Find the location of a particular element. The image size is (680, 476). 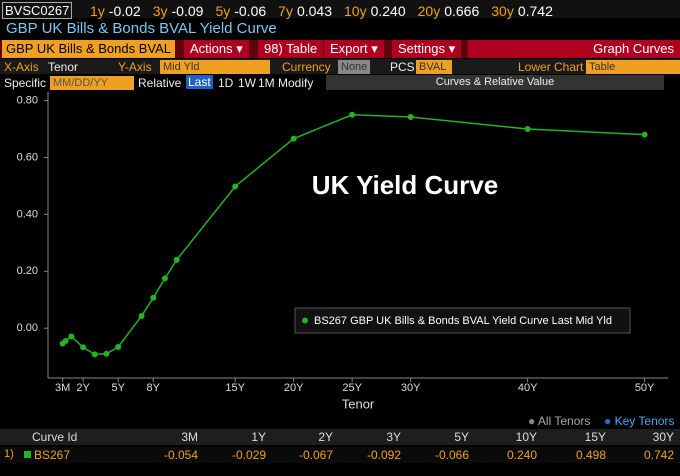

table-header: 3M is located at coordinates (189, 437).